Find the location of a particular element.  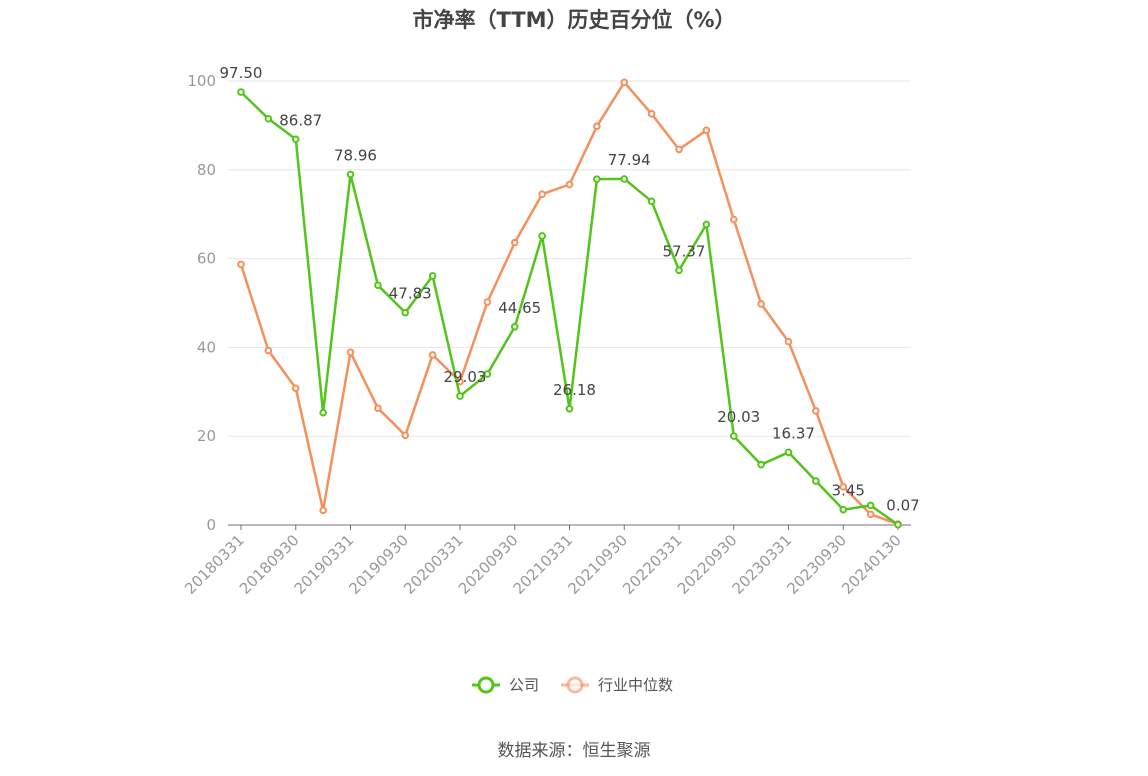

data-source-note: 数据来源：恒生聚源 is located at coordinates (574, 751).